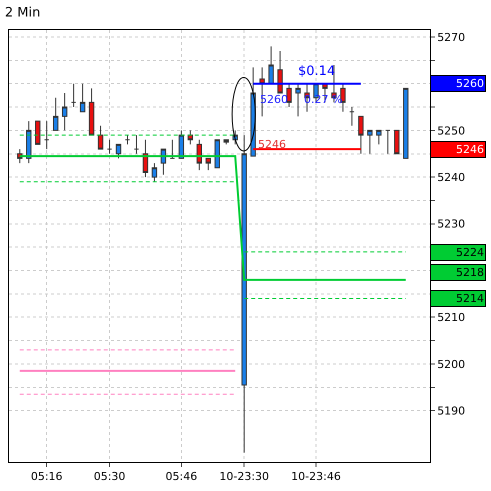 The height and width of the screenshot is (491, 491). I want to click on y-tick-label: 5190, so click(451, 411).